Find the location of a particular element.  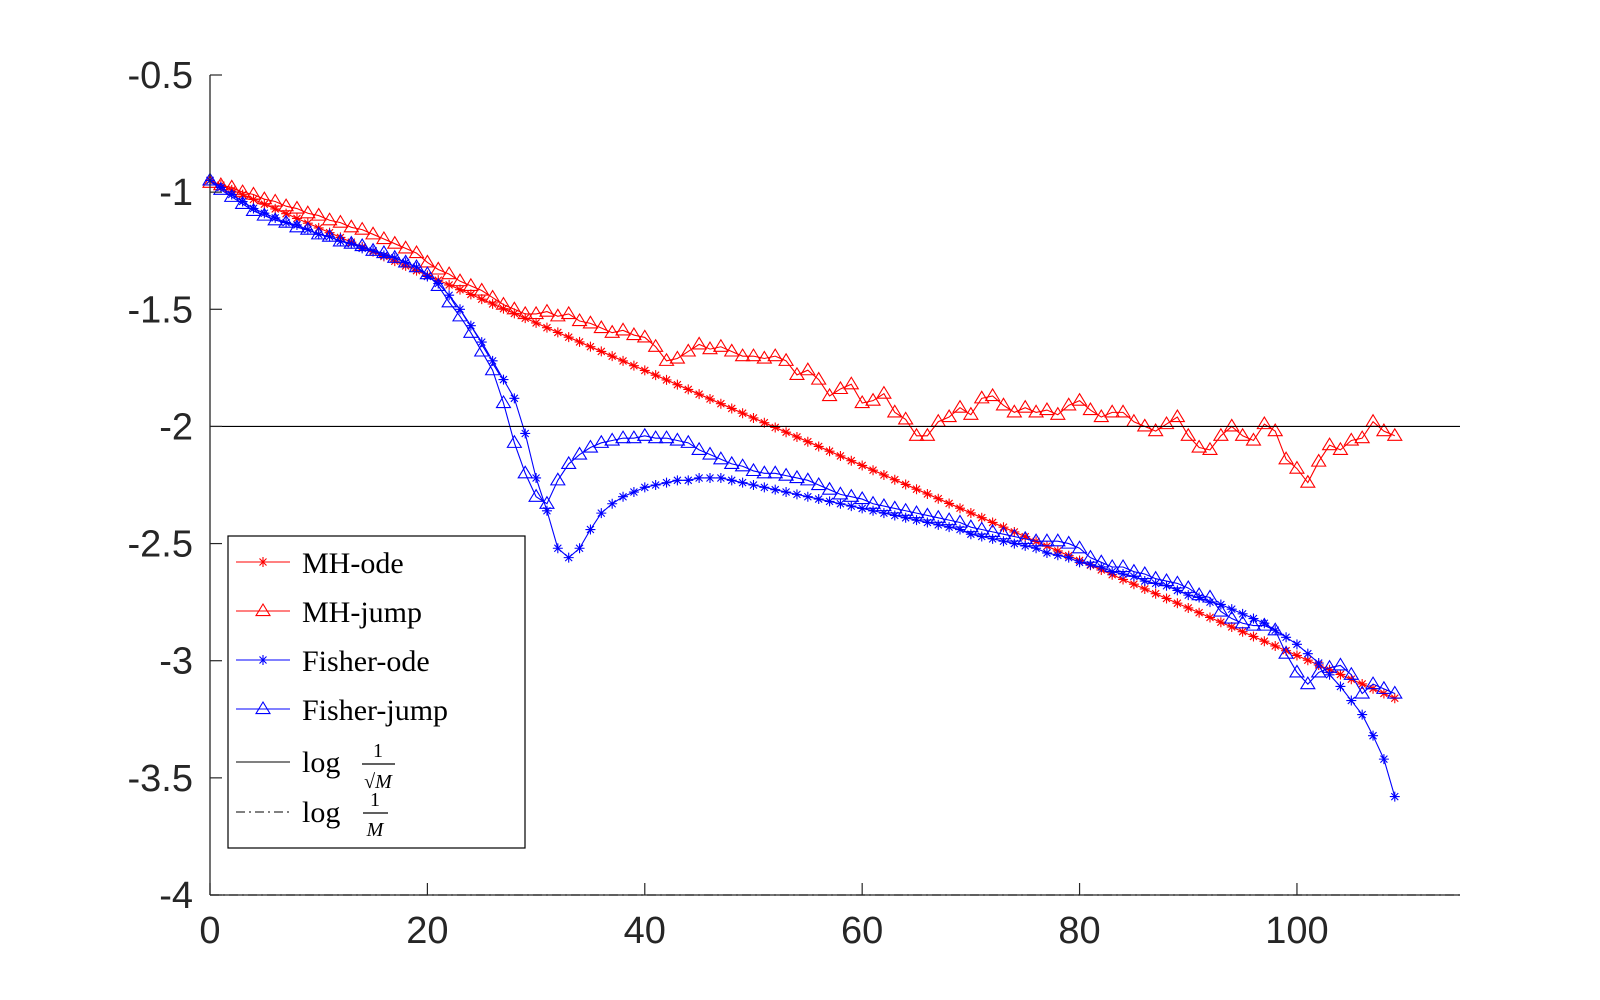

x-tick-label: 20 is located at coordinates (427, 931).